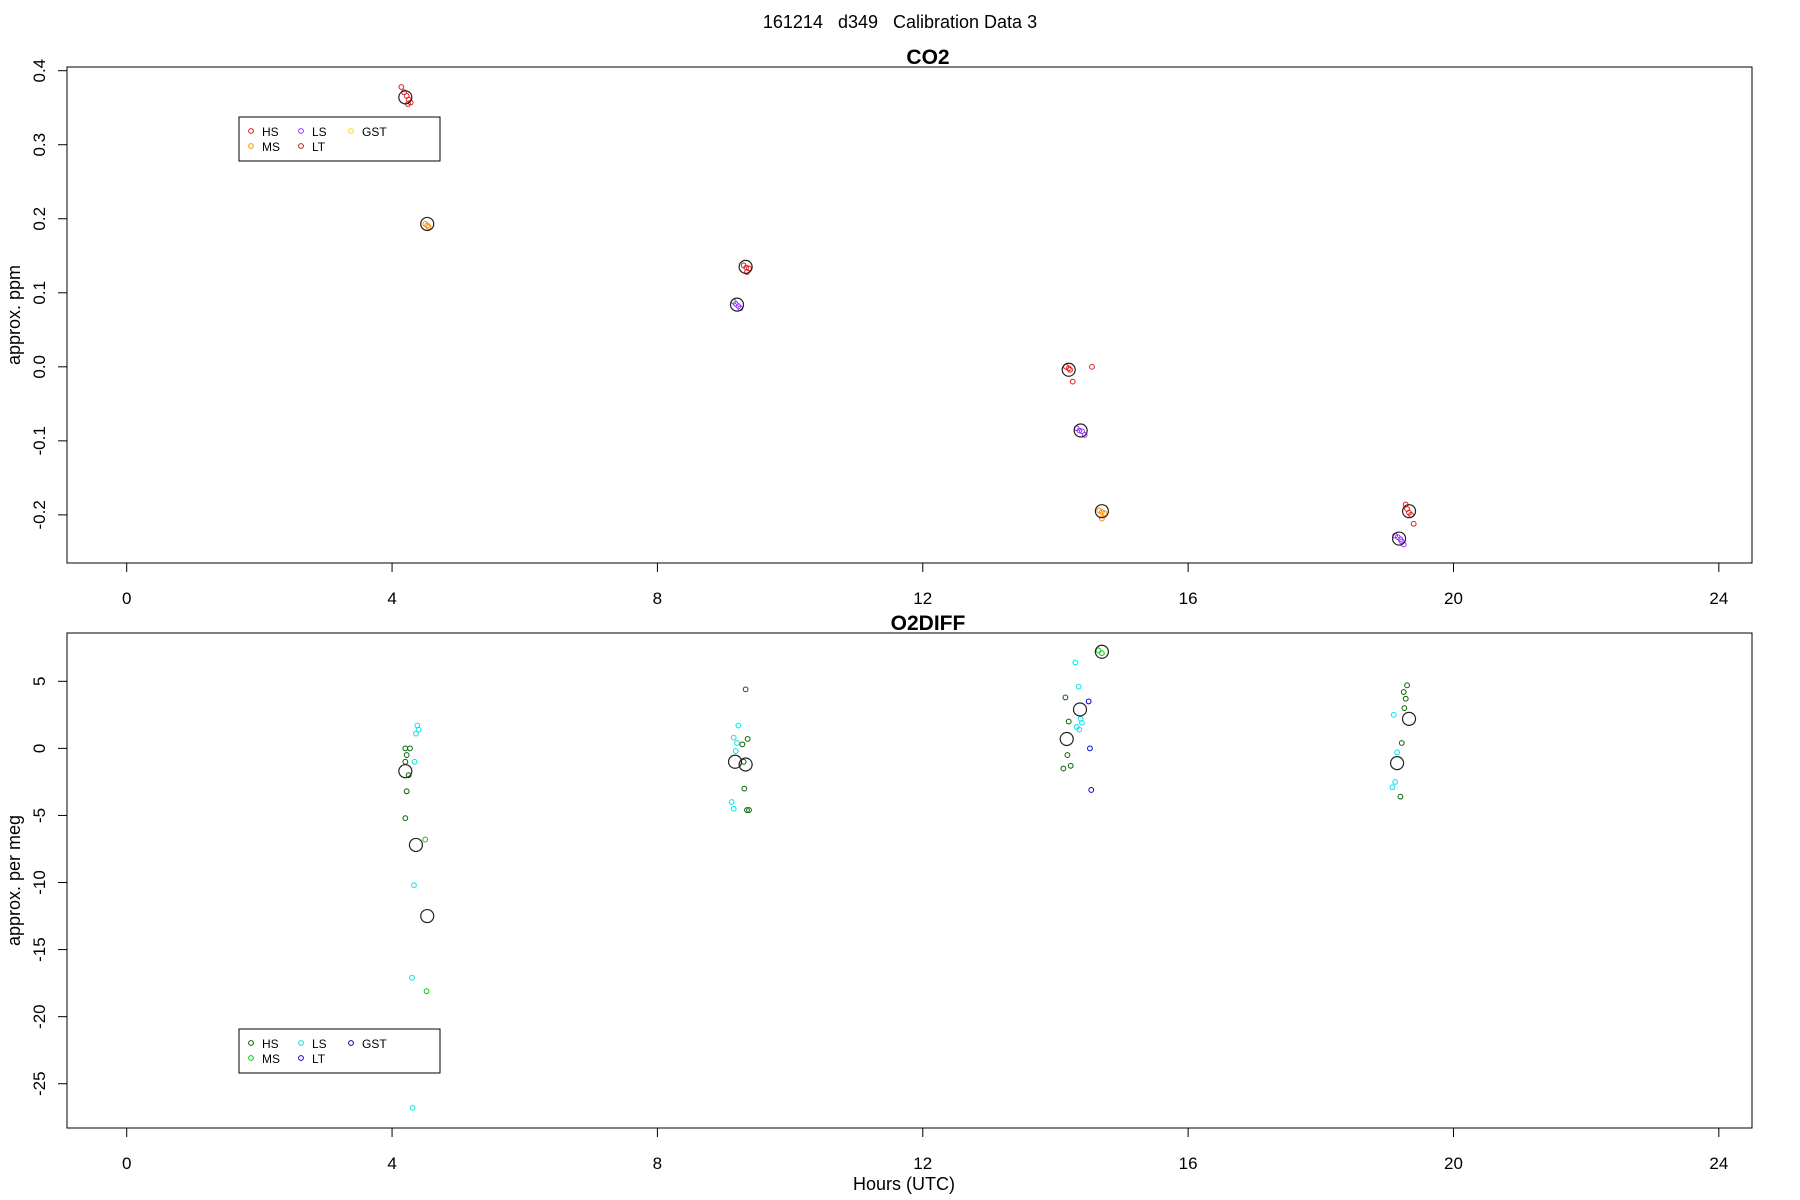  Describe the element at coordinates (319, 1059) in the screenshot. I see `legend-label: LT` at that location.